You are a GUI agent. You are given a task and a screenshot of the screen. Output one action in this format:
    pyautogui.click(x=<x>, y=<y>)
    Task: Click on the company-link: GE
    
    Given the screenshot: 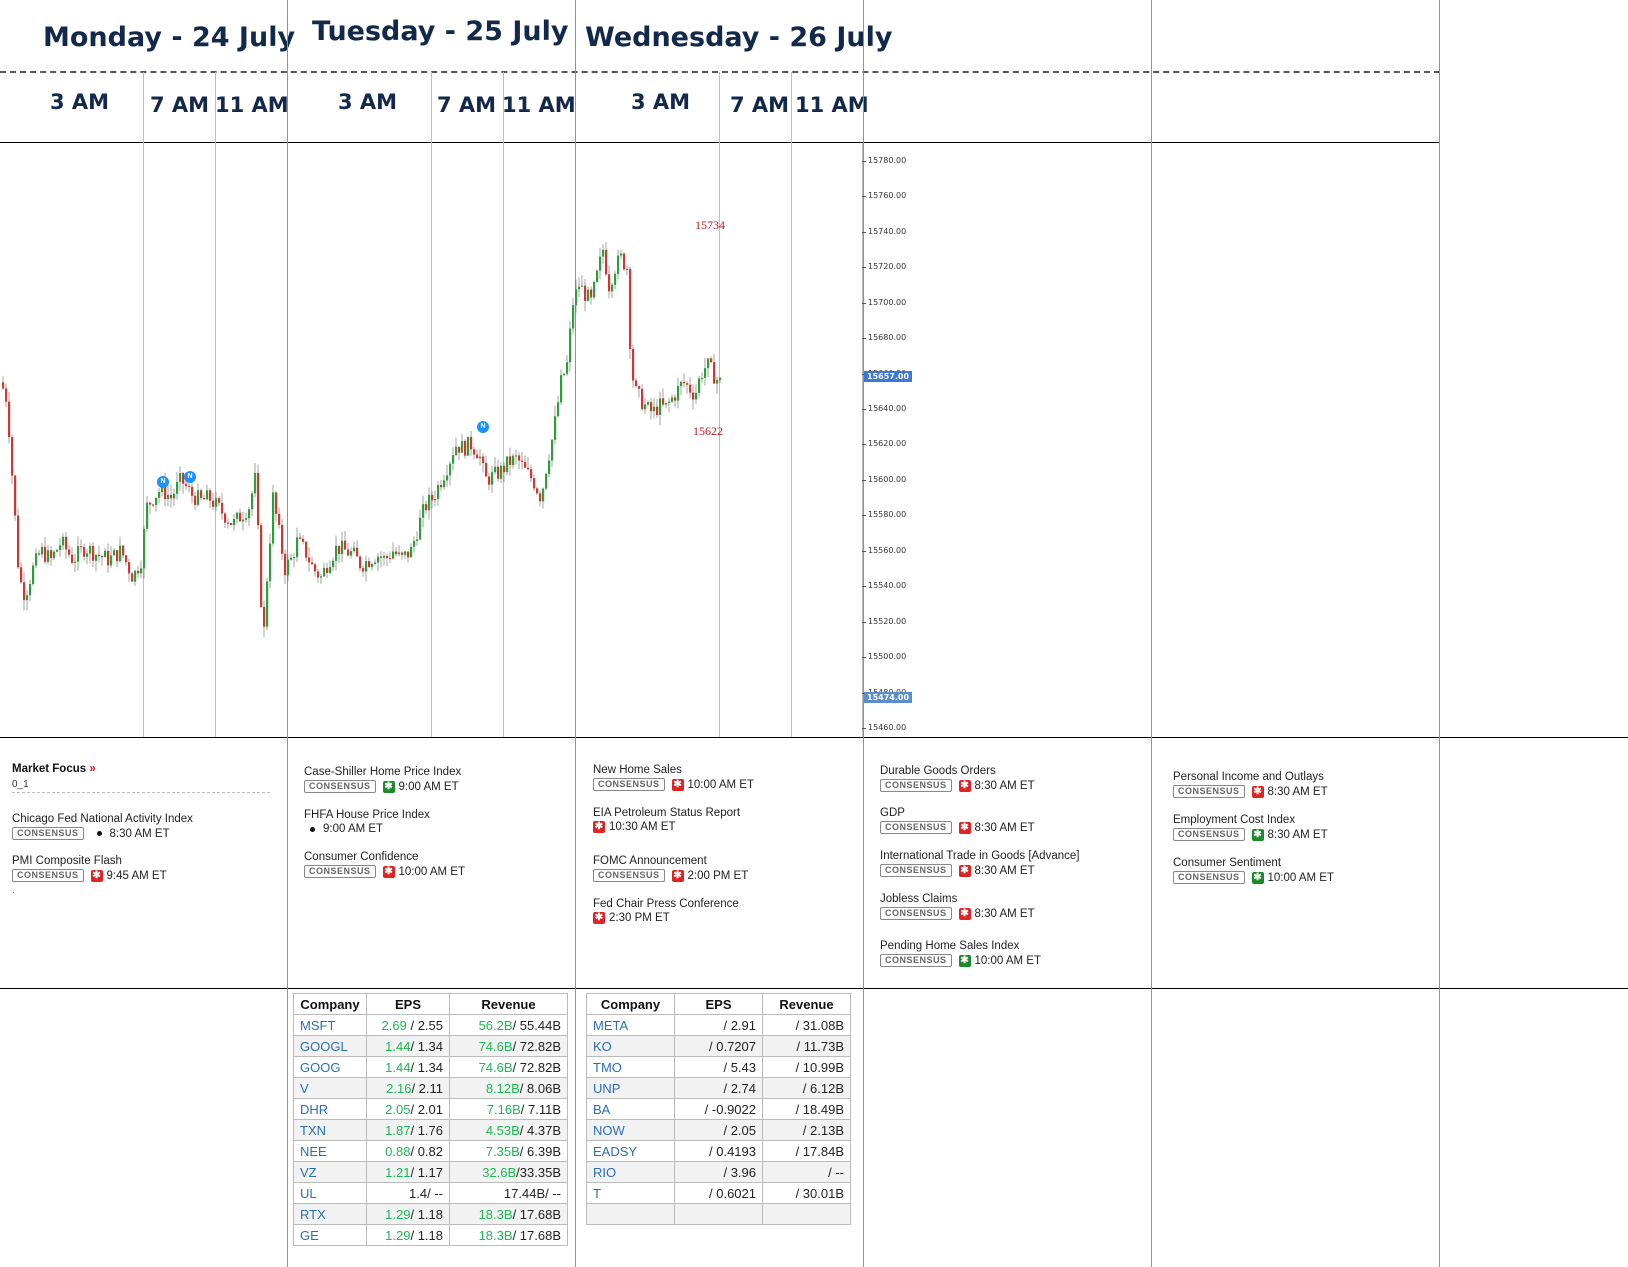 What is the action you would take?
    pyautogui.click(x=330, y=1235)
    